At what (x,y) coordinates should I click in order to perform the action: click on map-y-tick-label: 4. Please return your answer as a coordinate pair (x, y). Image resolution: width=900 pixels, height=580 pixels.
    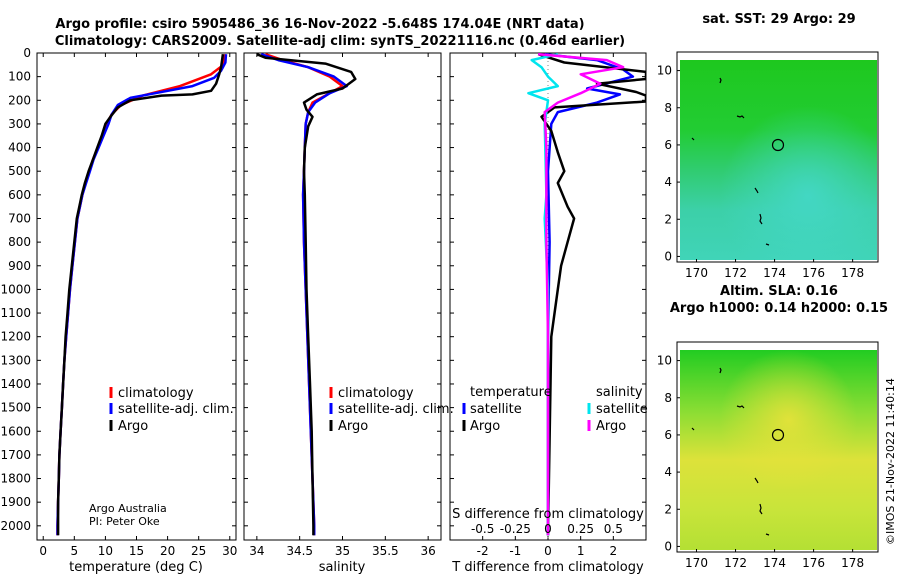
    Looking at the image, I should click on (668, 182).